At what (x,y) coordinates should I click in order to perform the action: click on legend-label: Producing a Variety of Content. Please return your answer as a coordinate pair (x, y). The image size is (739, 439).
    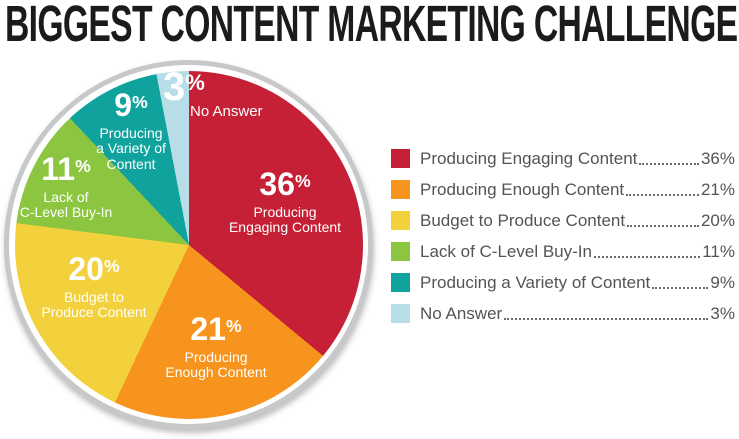
    Looking at the image, I should click on (535, 282).